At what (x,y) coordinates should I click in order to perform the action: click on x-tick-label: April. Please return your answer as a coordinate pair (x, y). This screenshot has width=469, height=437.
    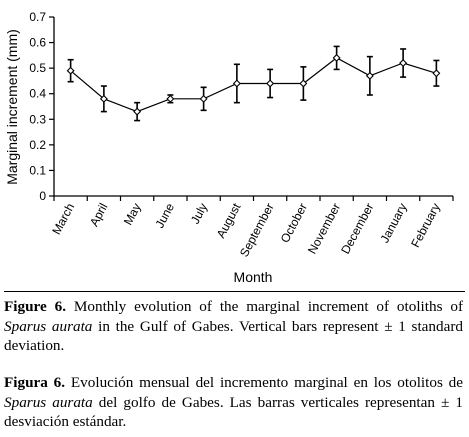
    Looking at the image, I should click on (99, 215).